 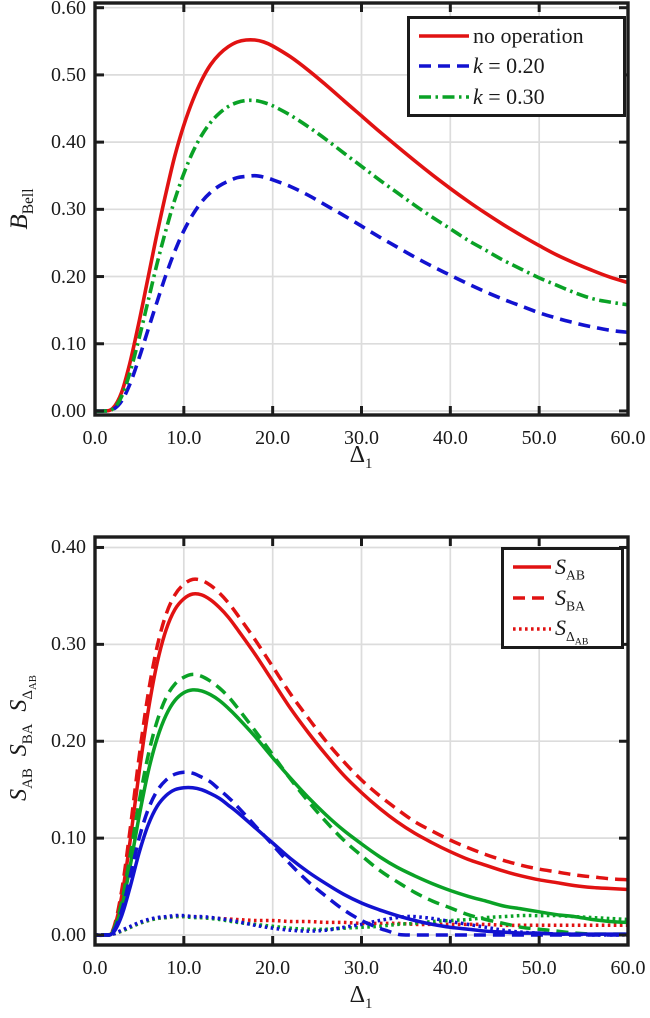 I want to click on legend-item: SΔAB, so click(x=565, y=630).